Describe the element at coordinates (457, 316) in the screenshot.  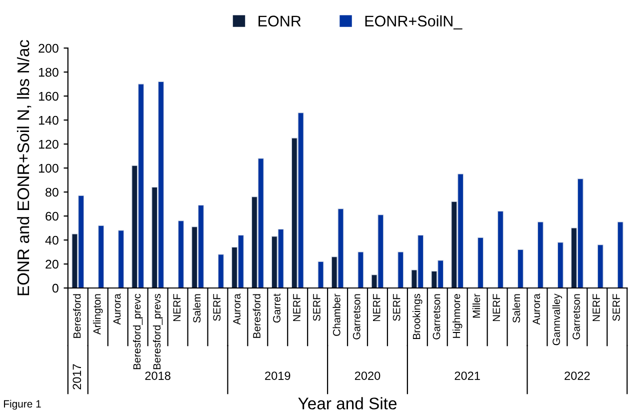
I see `x-tick-label: Highmore` at that location.